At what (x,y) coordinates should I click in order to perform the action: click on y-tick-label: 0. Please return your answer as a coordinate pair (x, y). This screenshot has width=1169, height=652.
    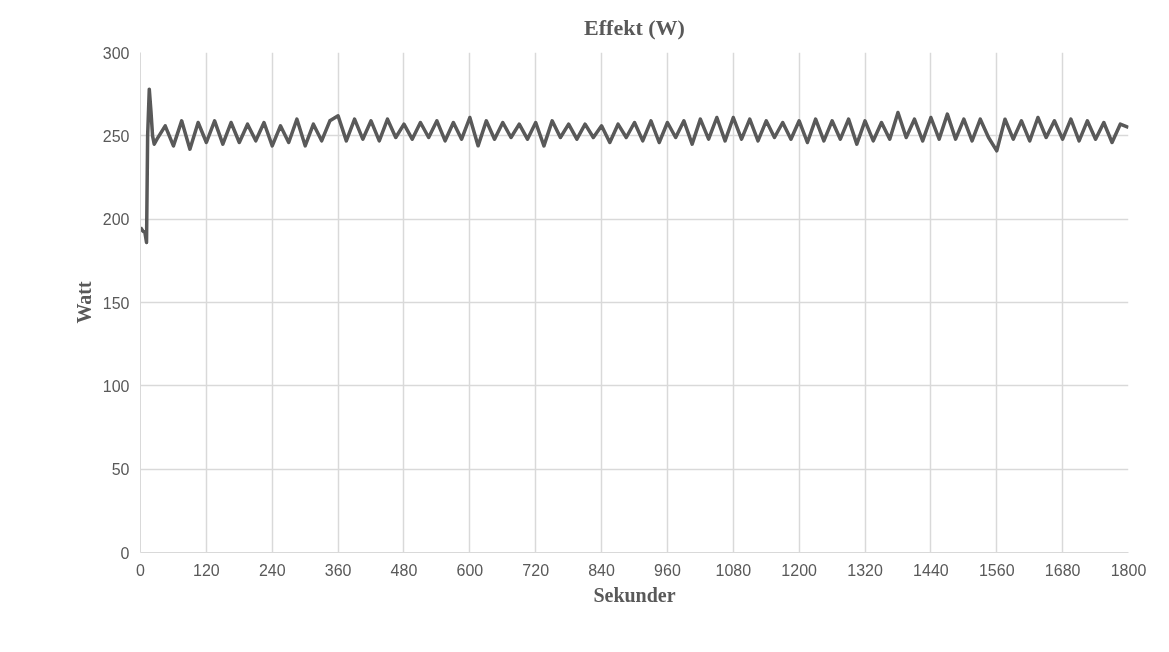
    Looking at the image, I should click on (125, 553).